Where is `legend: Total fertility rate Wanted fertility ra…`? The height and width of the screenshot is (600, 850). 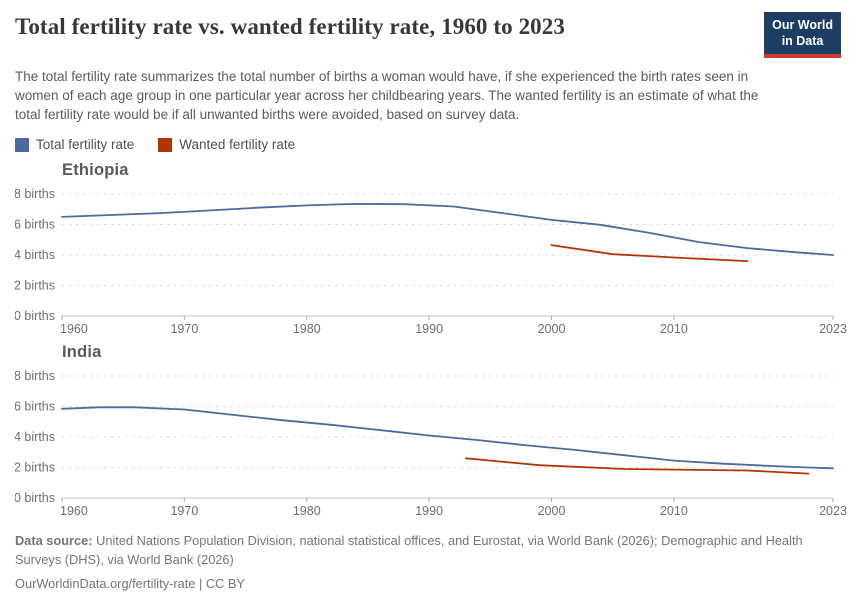 legend: Total fertility rate Wanted fertility ra… is located at coordinates (428, 144).